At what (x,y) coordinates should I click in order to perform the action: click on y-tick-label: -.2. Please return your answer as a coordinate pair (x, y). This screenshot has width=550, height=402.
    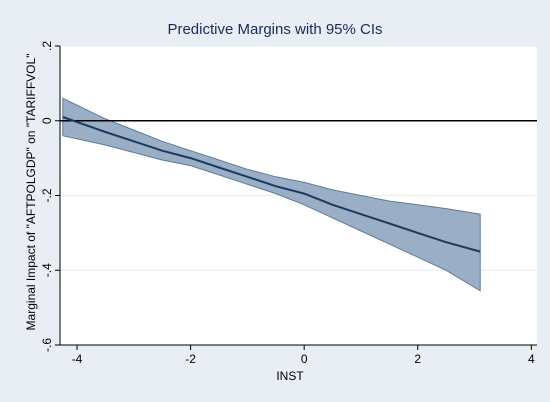
    Looking at the image, I should click on (47, 195).